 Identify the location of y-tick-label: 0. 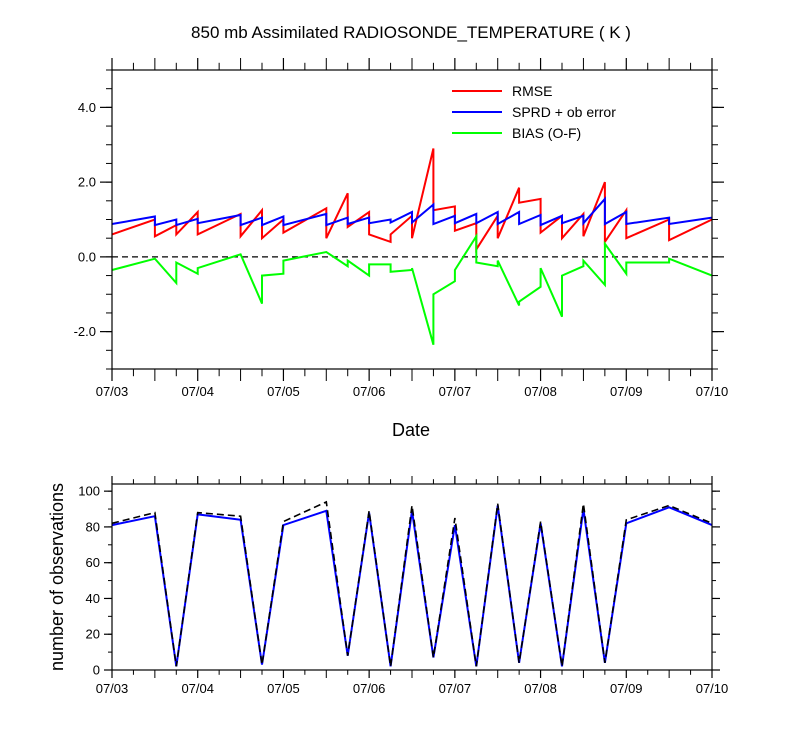
(96, 670).